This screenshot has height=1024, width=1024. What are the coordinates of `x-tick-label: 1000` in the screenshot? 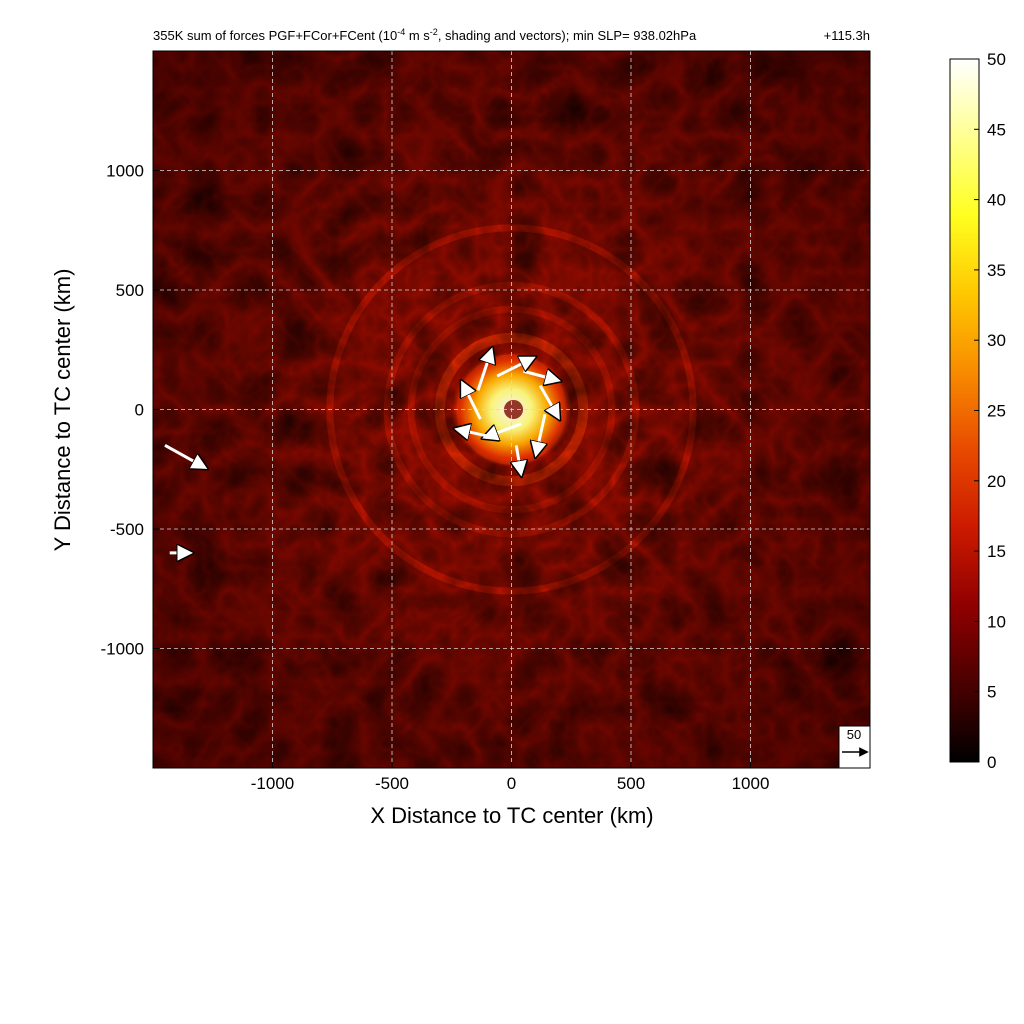 It's located at (751, 783).